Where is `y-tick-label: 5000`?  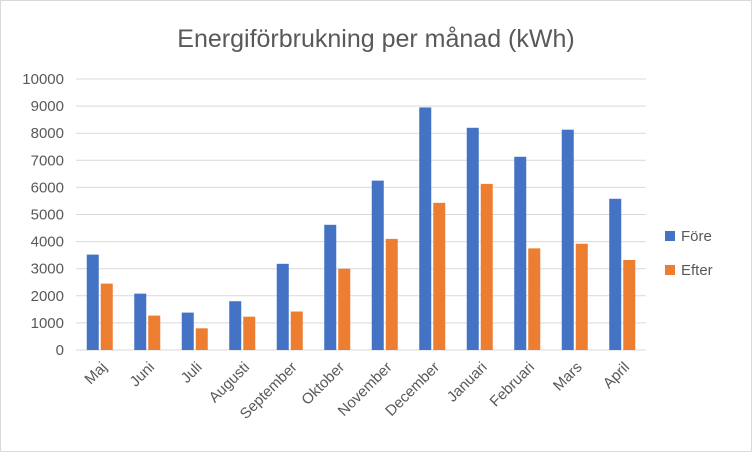
y-tick-label: 5000 is located at coordinates (47, 215).